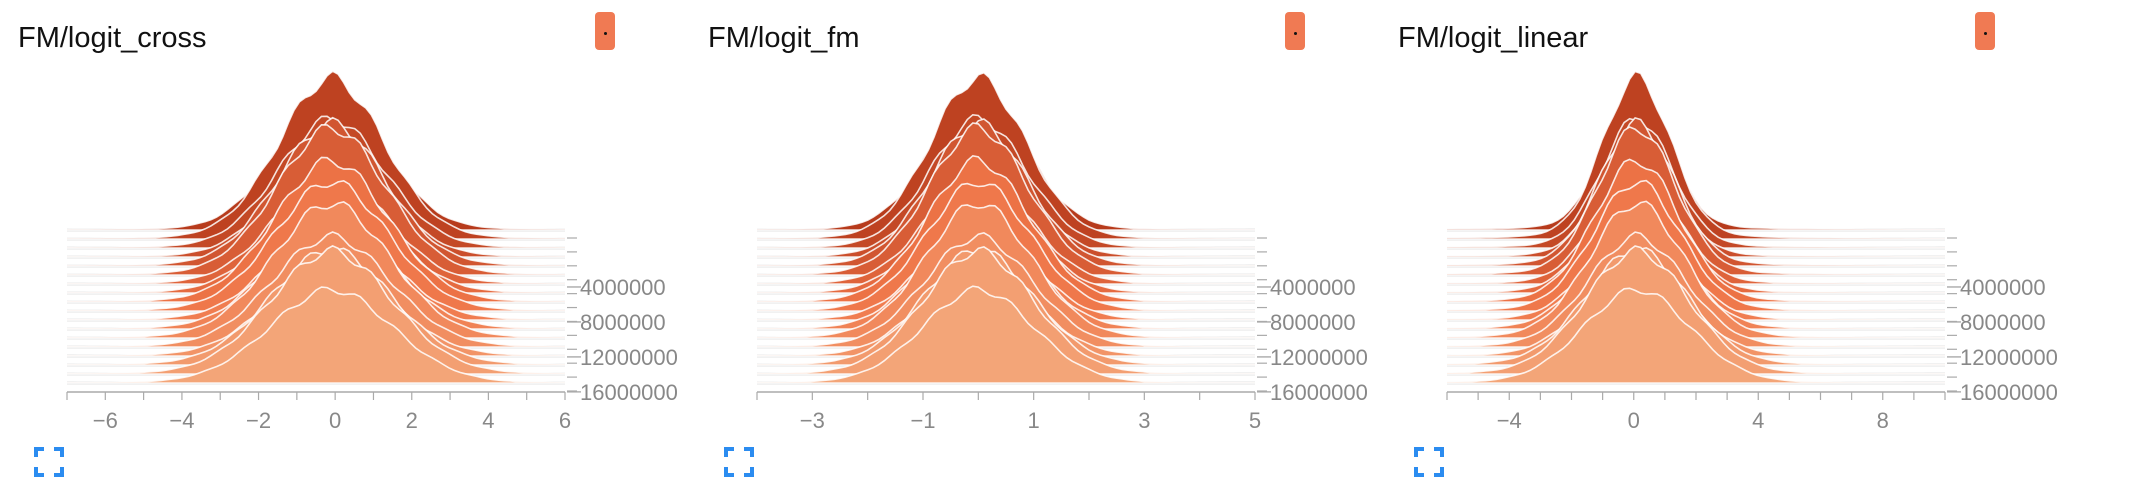  Describe the element at coordinates (412, 420) in the screenshot. I see `x-tick-label: 2` at that location.